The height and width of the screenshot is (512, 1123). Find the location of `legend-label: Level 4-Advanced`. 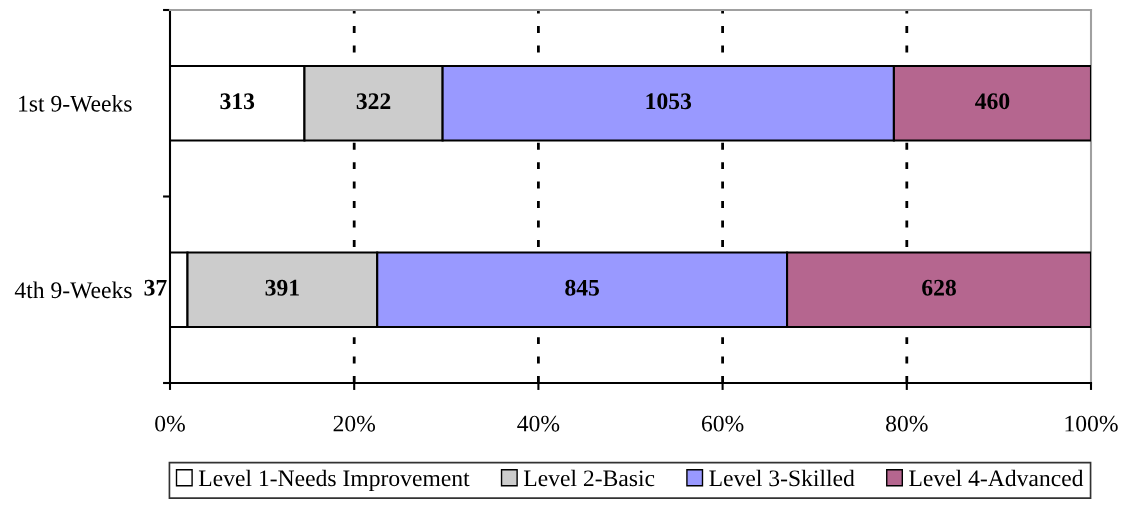

legend-label: Level 4-Advanced is located at coordinates (996, 478).